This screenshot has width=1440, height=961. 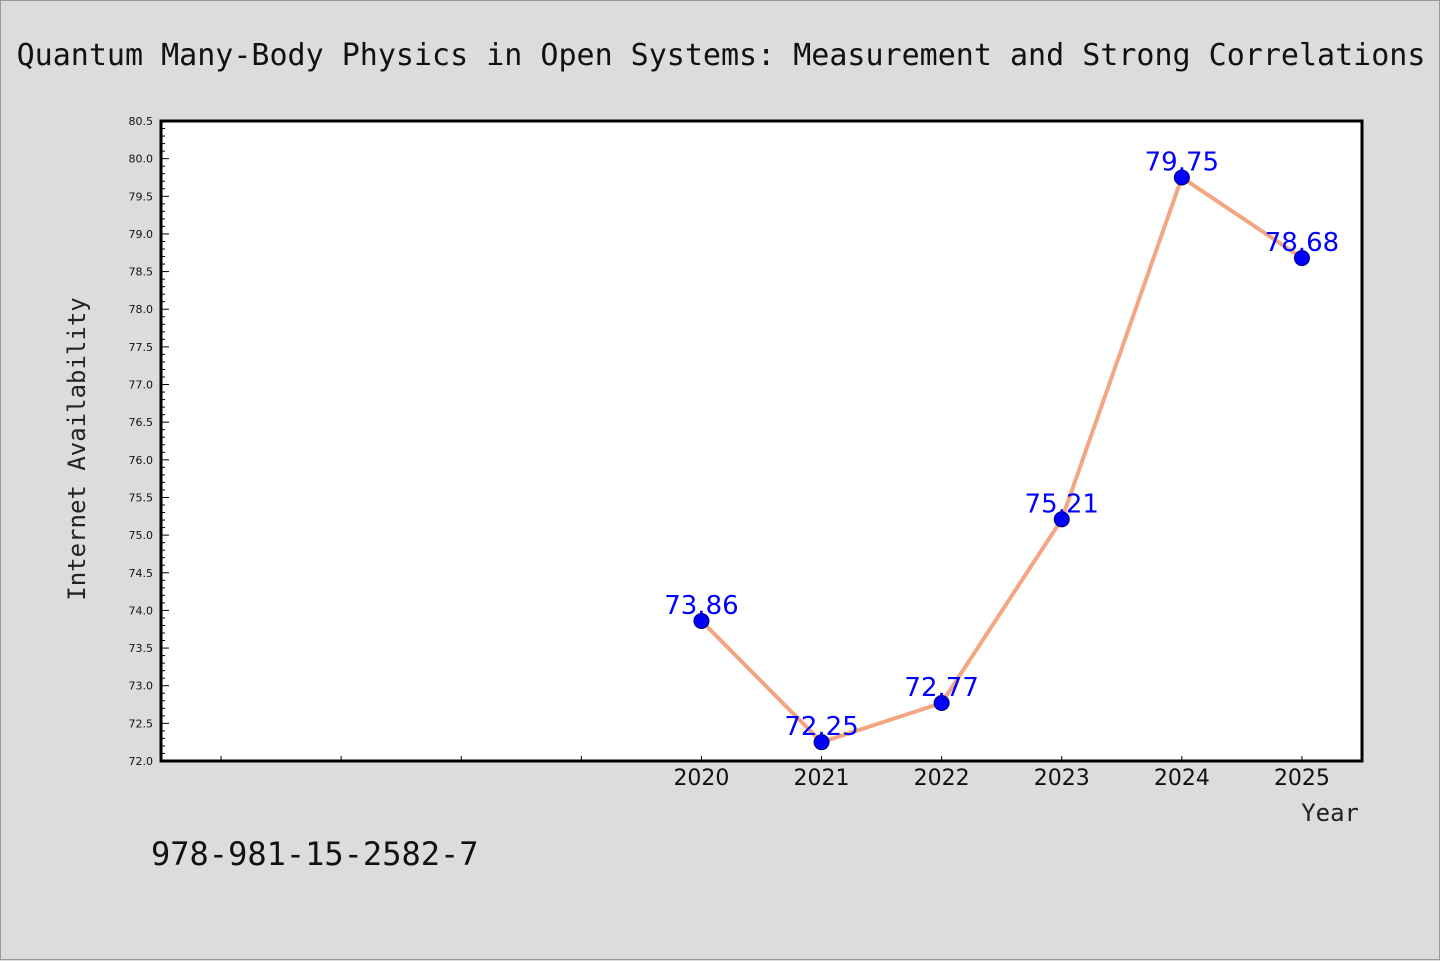 I want to click on data-label: 75.21, so click(x=1062, y=504).